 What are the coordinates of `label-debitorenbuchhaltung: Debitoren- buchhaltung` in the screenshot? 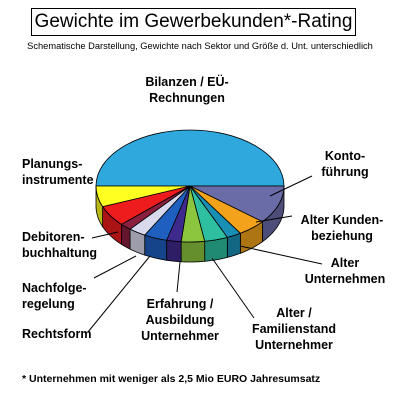 It's located at (59, 245).